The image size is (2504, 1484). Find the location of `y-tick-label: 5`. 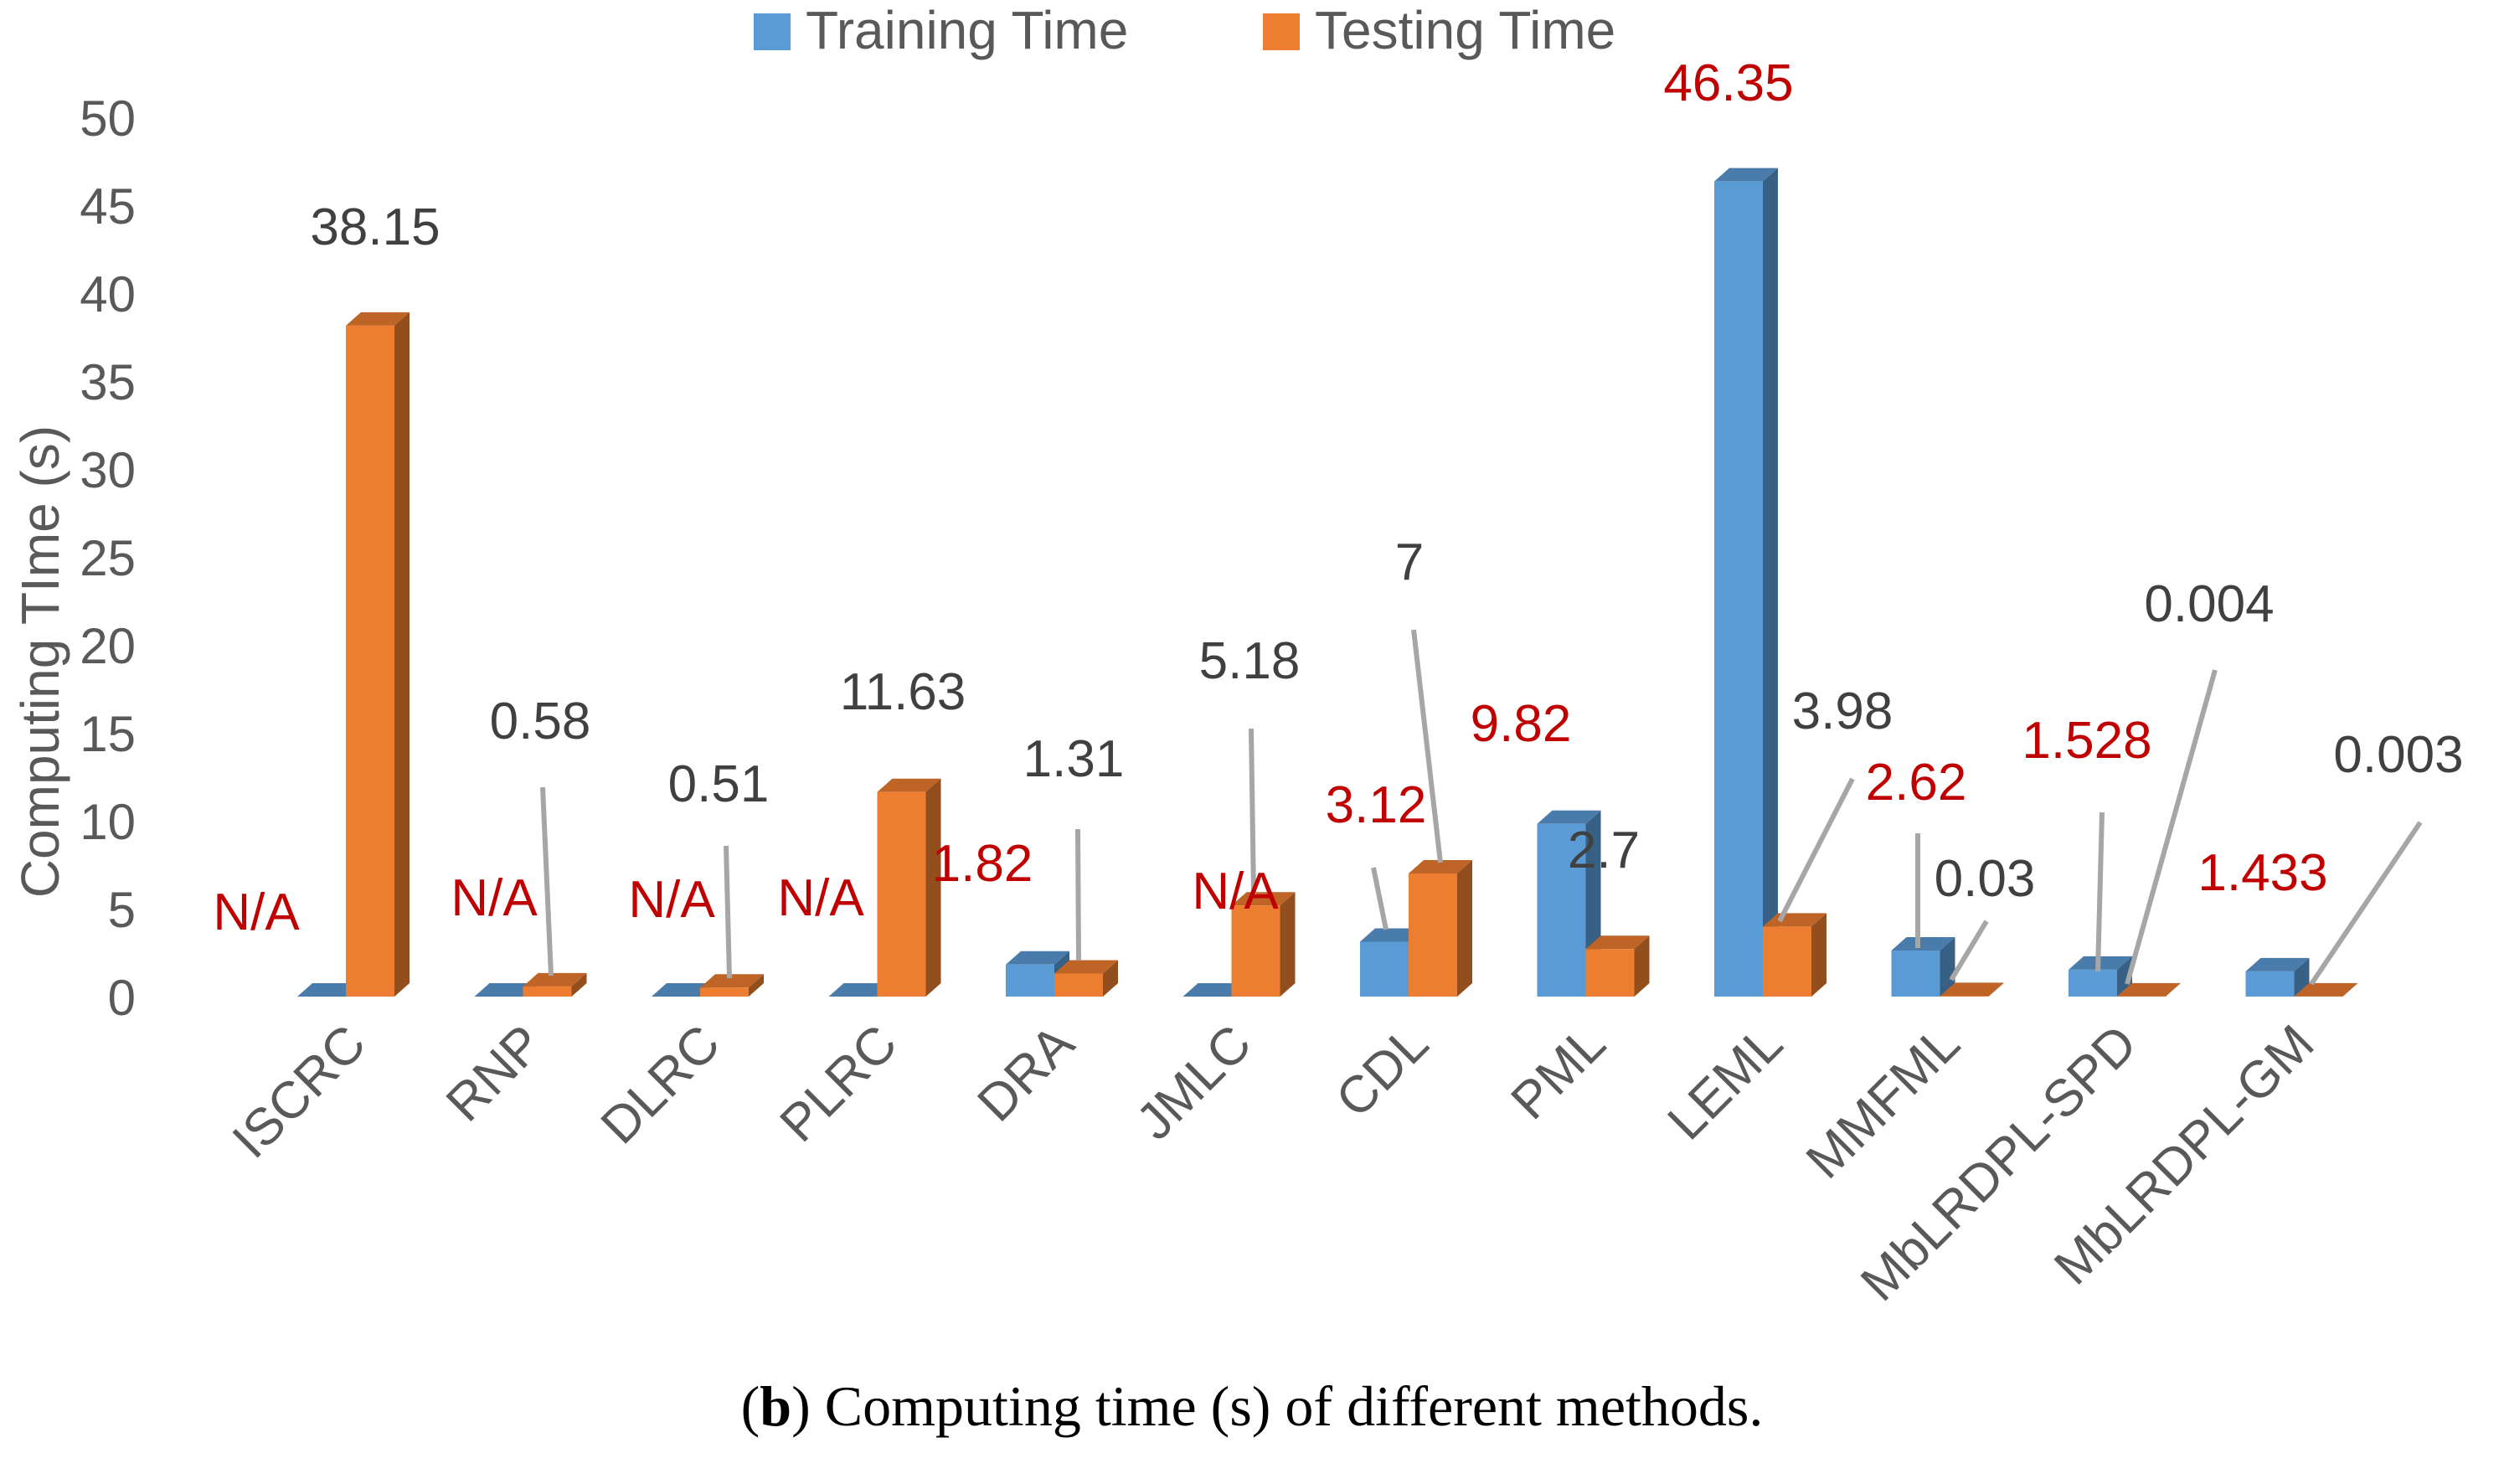

y-tick-label: 5 is located at coordinates (122, 910).